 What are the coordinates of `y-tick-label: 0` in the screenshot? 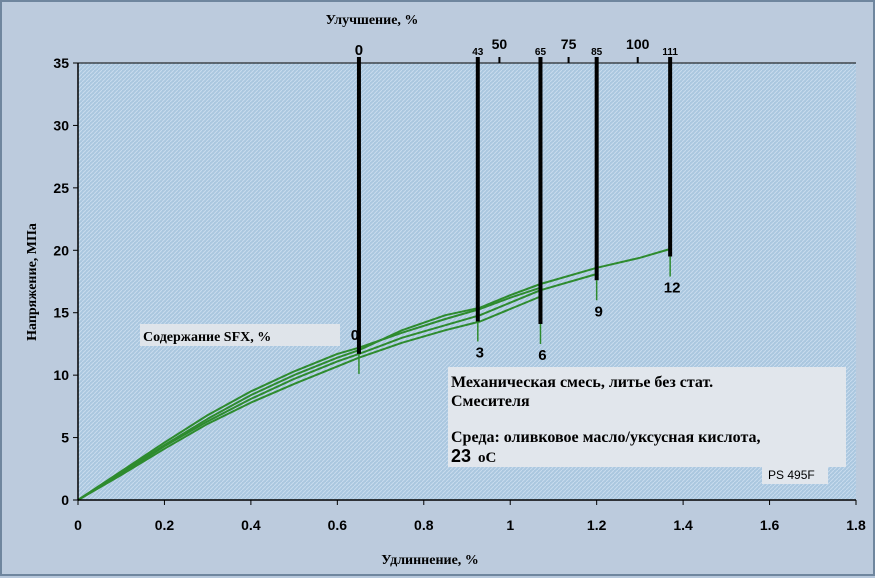 It's located at (65, 500).